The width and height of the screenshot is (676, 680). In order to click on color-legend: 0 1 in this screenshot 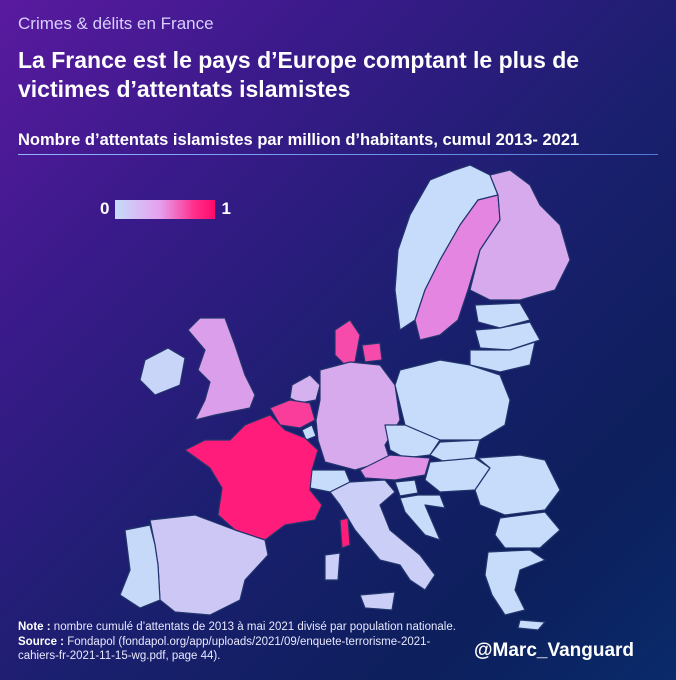, I will do `click(165, 209)`.